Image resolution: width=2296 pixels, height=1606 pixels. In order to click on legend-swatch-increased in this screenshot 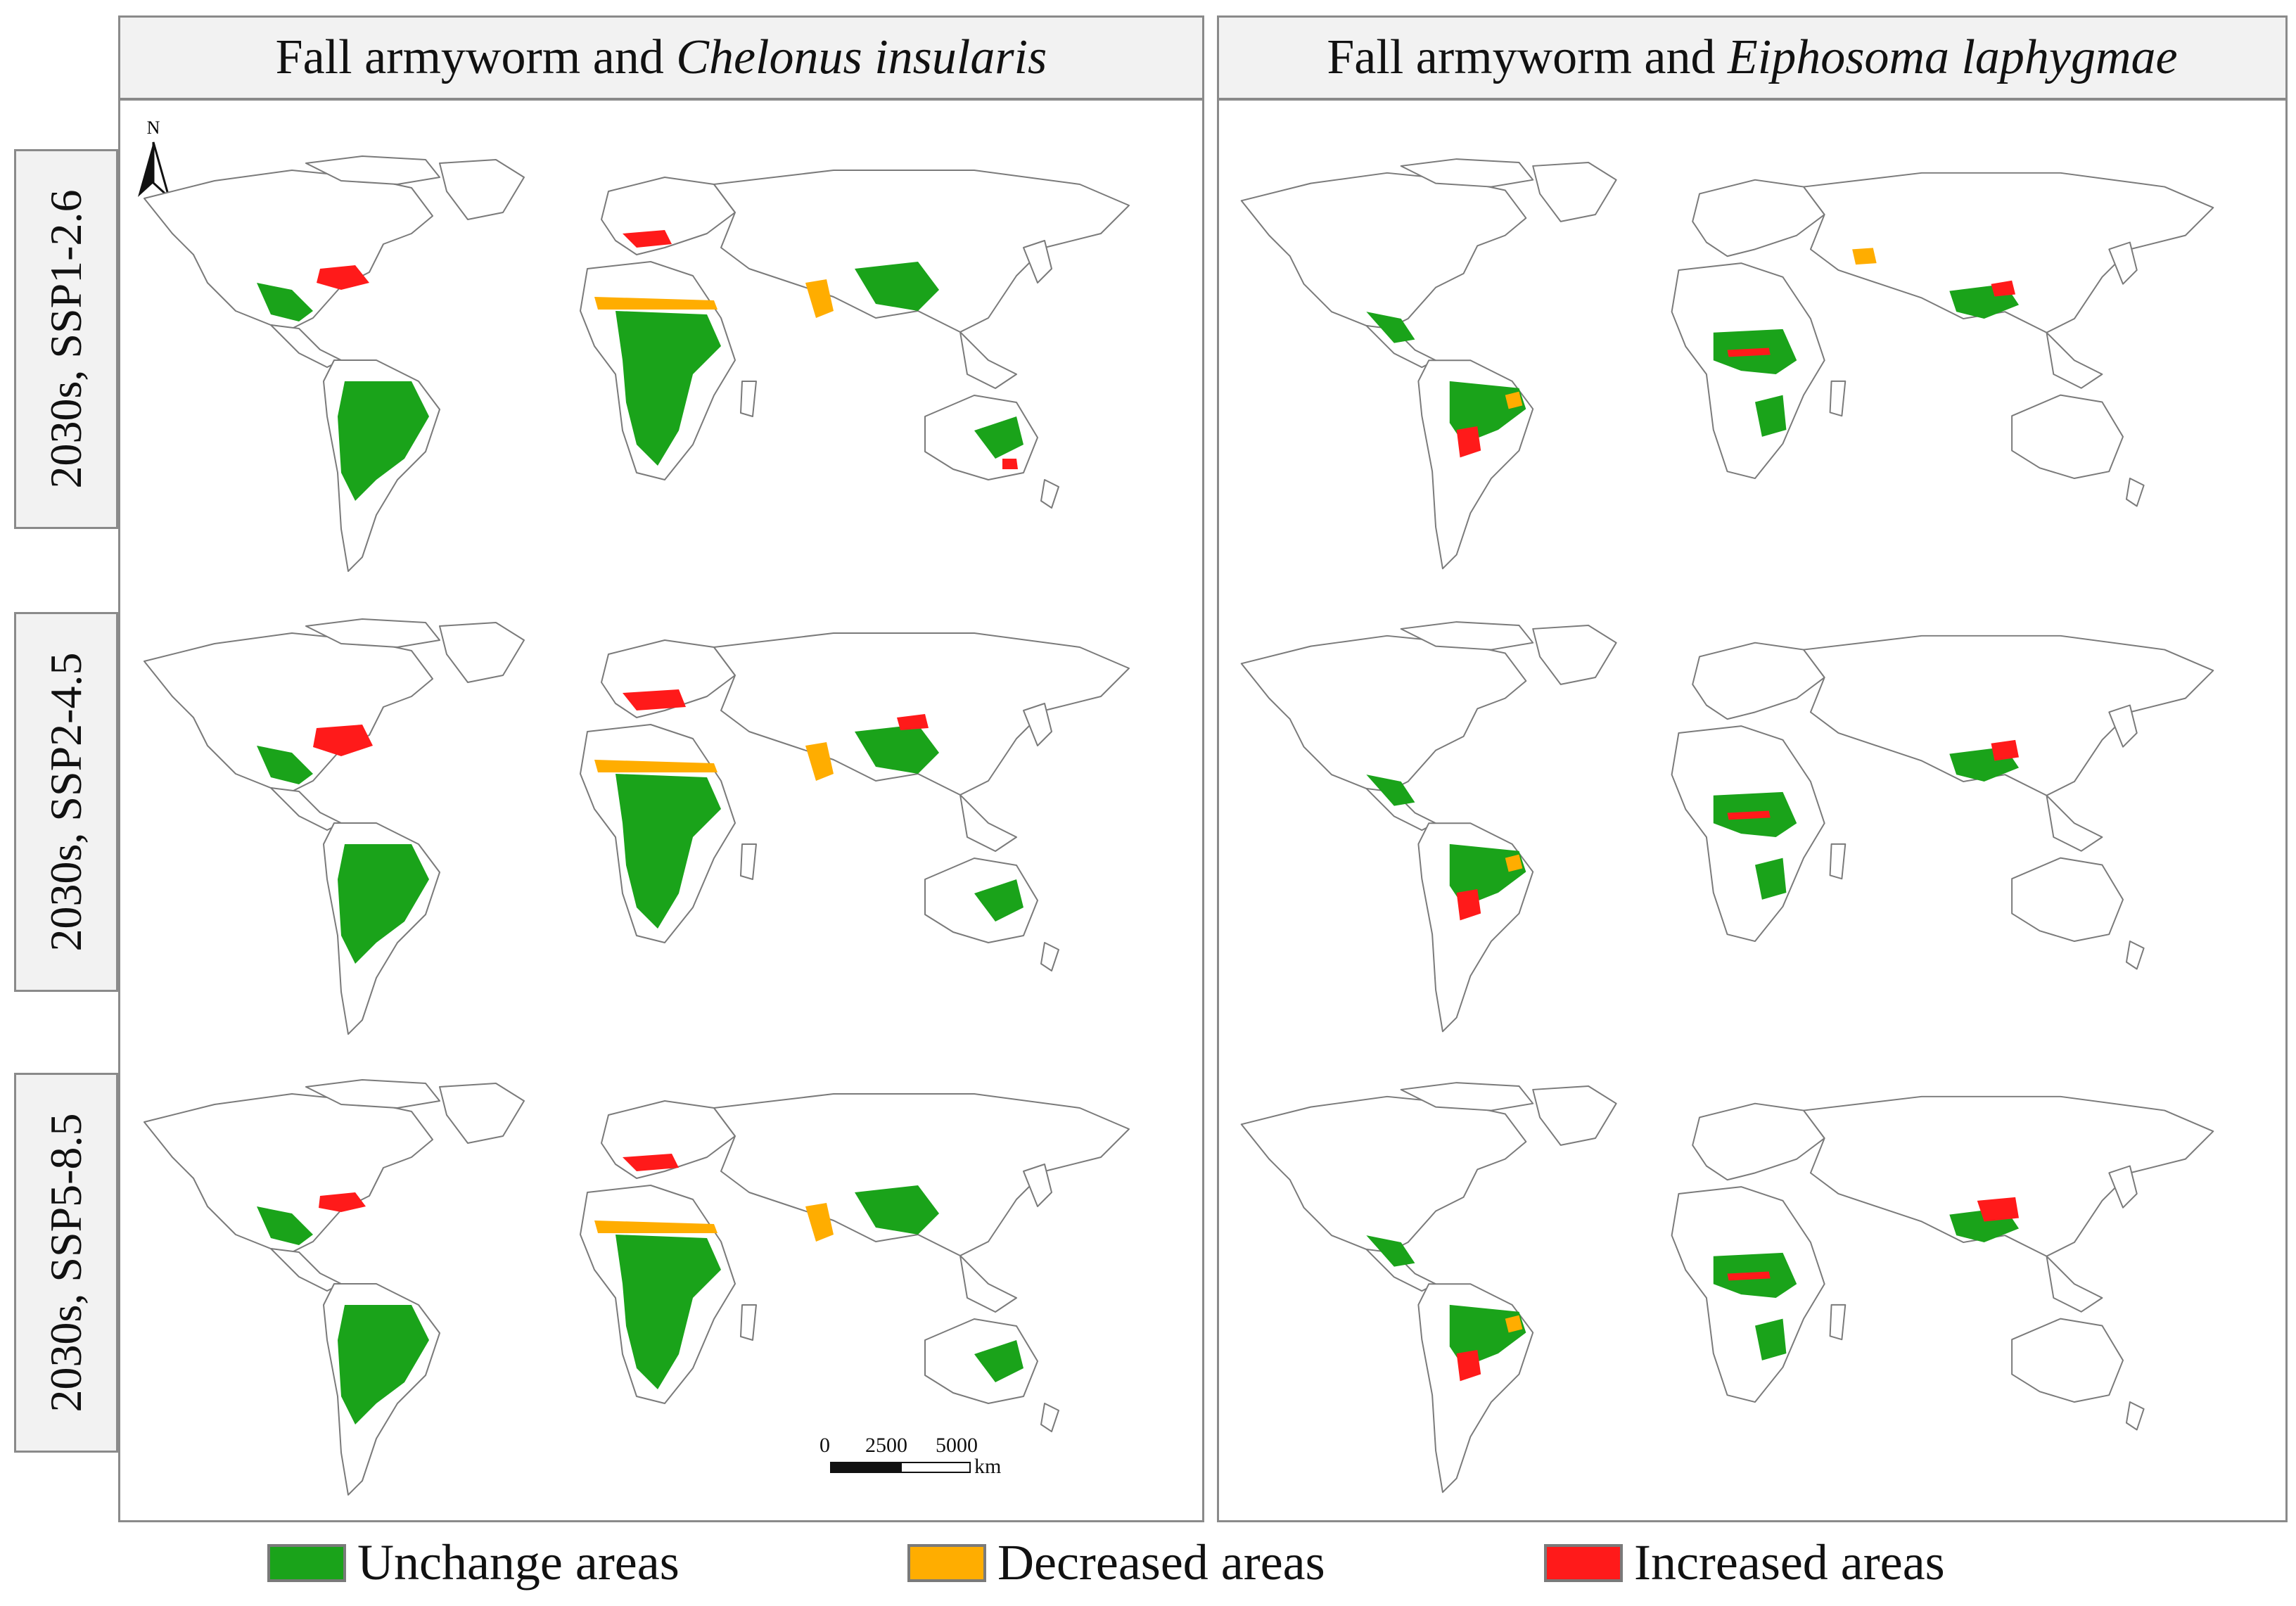, I will do `click(1584, 1562)`.